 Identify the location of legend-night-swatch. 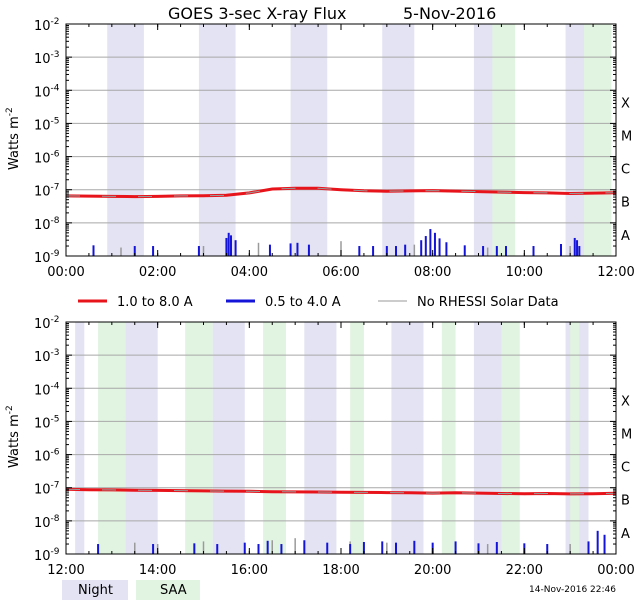
(95, 590).